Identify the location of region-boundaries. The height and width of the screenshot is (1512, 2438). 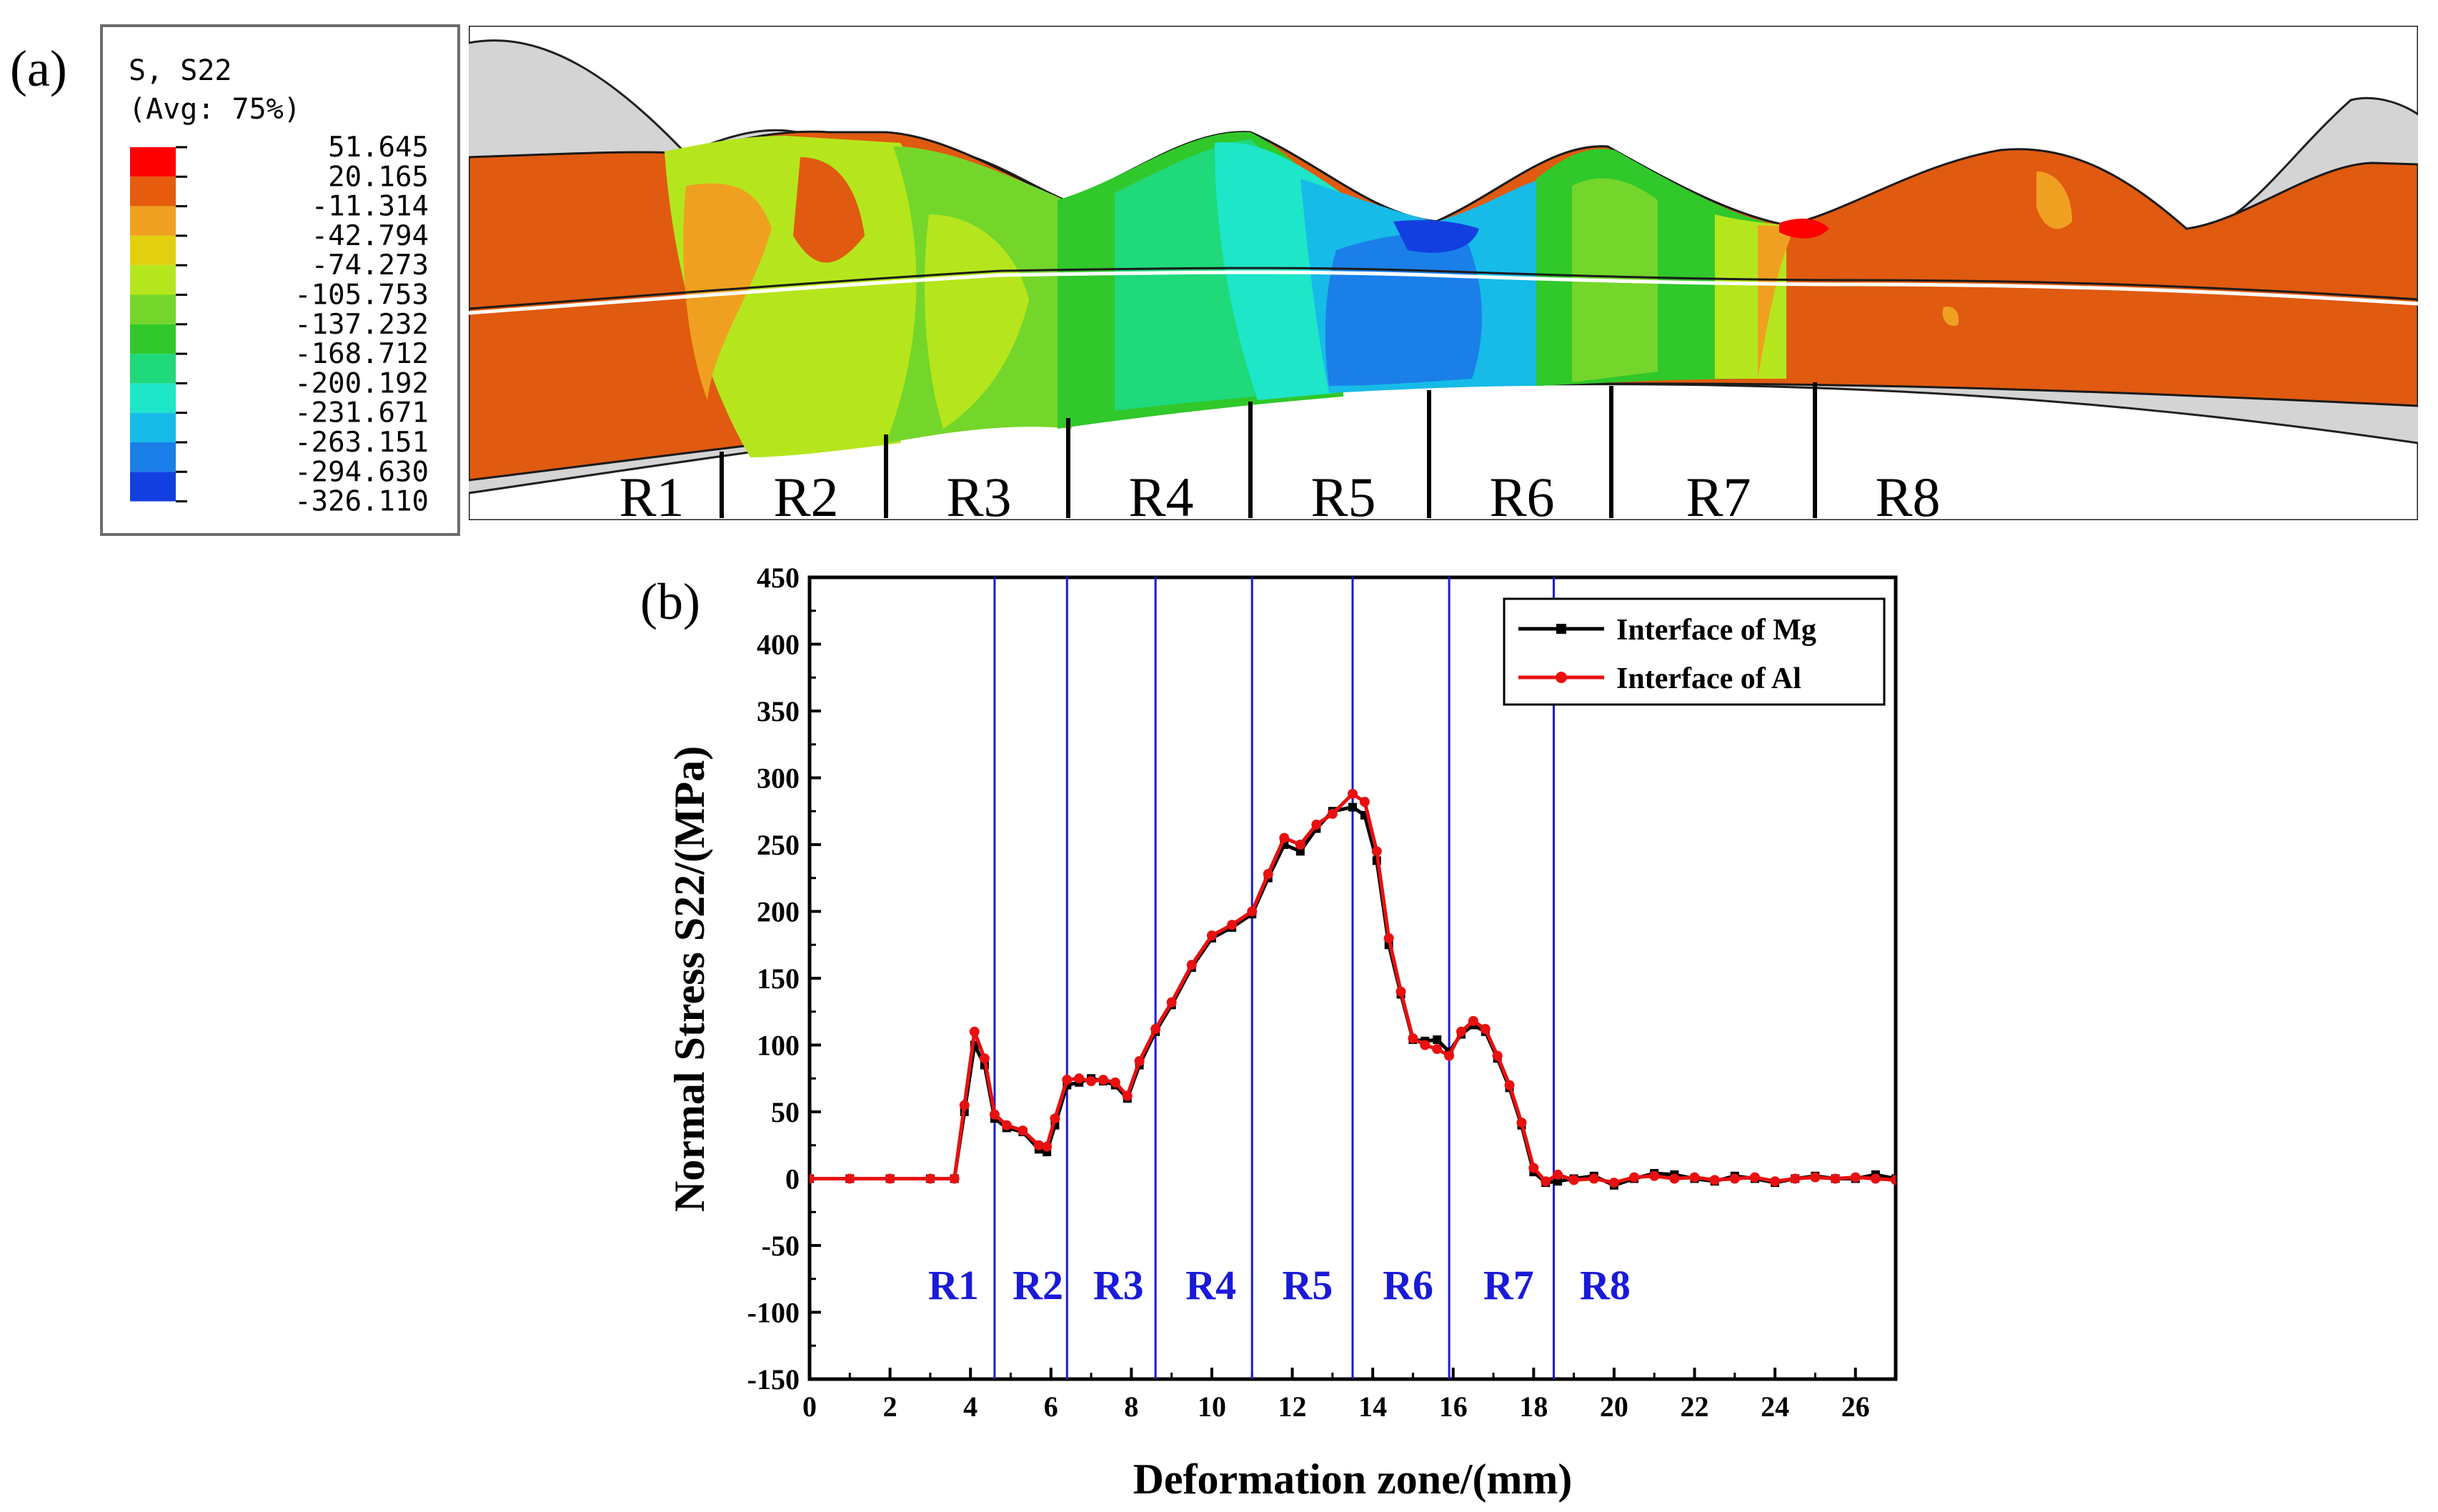
(1274, 978).